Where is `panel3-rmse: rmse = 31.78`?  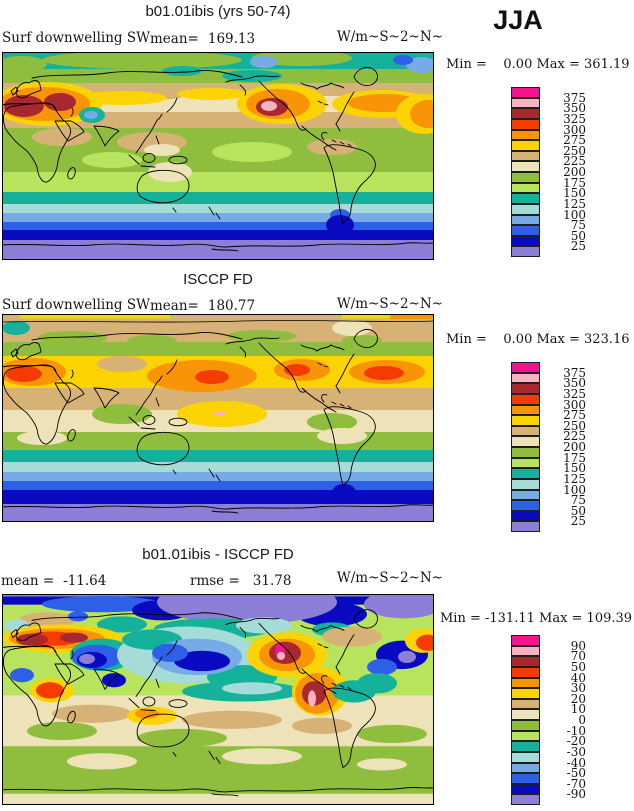
panel3-rmse: rmse = 31.78 is located at coordinates (240, 581).